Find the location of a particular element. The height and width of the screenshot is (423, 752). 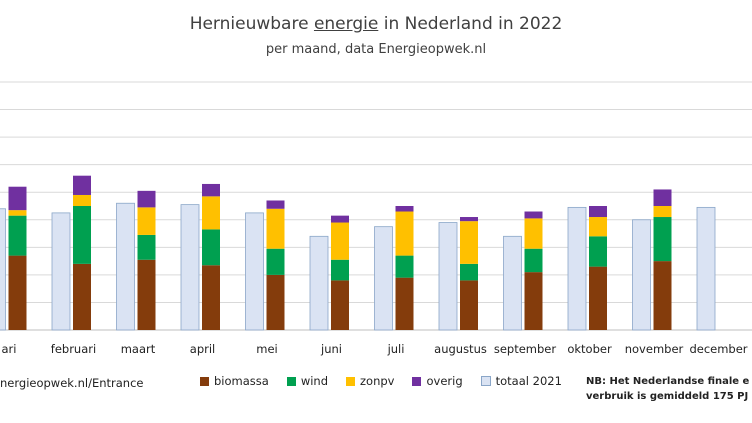

bar-overig-november is located at coordinates (662, 197).